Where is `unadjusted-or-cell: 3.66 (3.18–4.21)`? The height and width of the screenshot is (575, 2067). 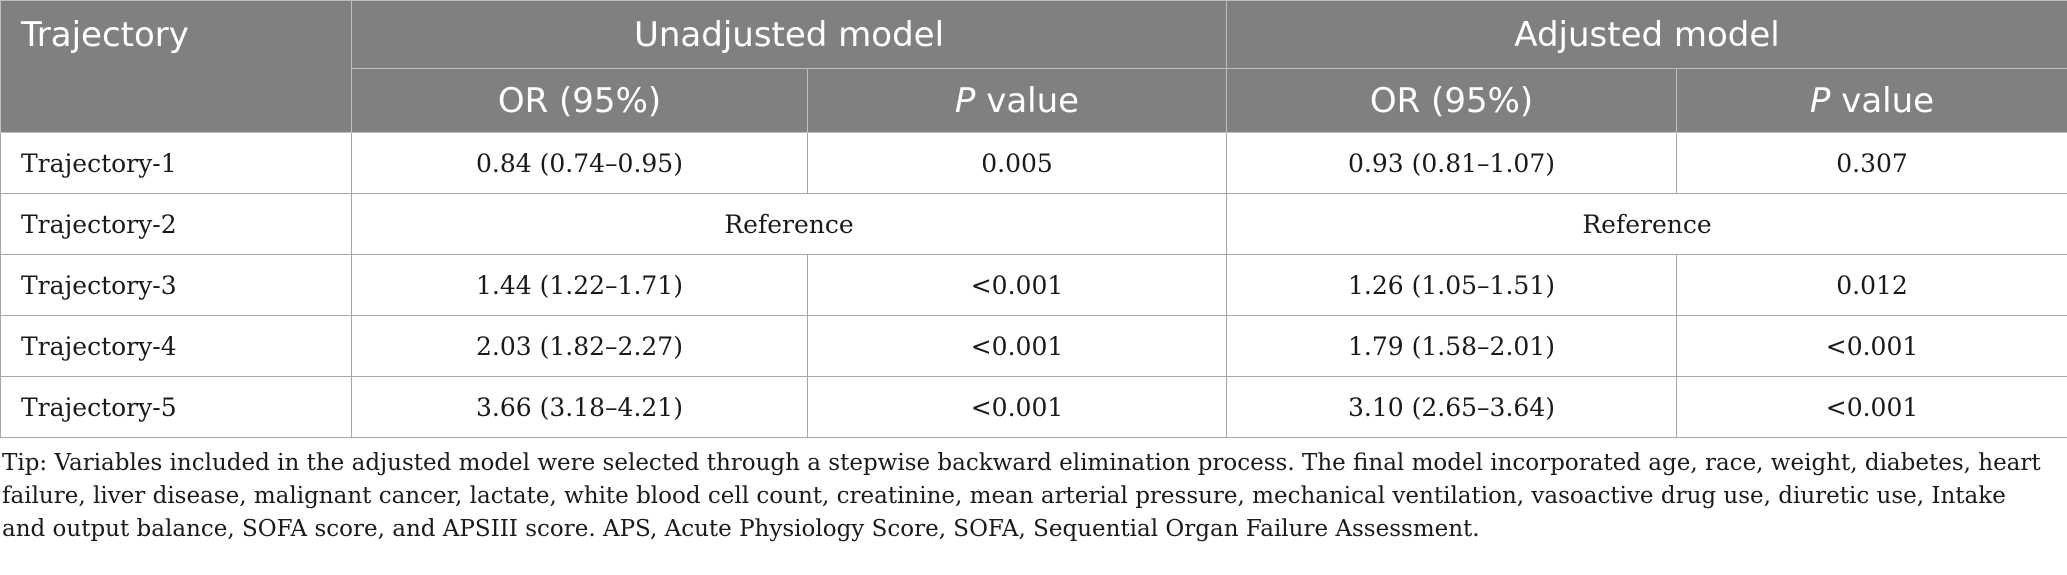 unadjusted-or-cell: 3.66 (3.18–4.21) is located at coordinates (579, 407).